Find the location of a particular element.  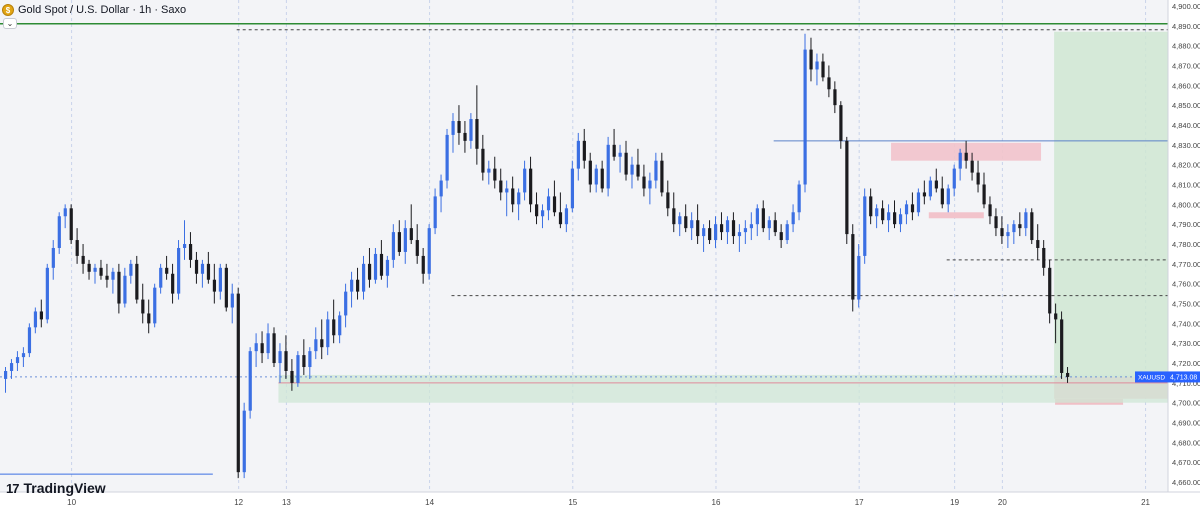

x-tick-label: 17 is located at coordinates (859, 502).